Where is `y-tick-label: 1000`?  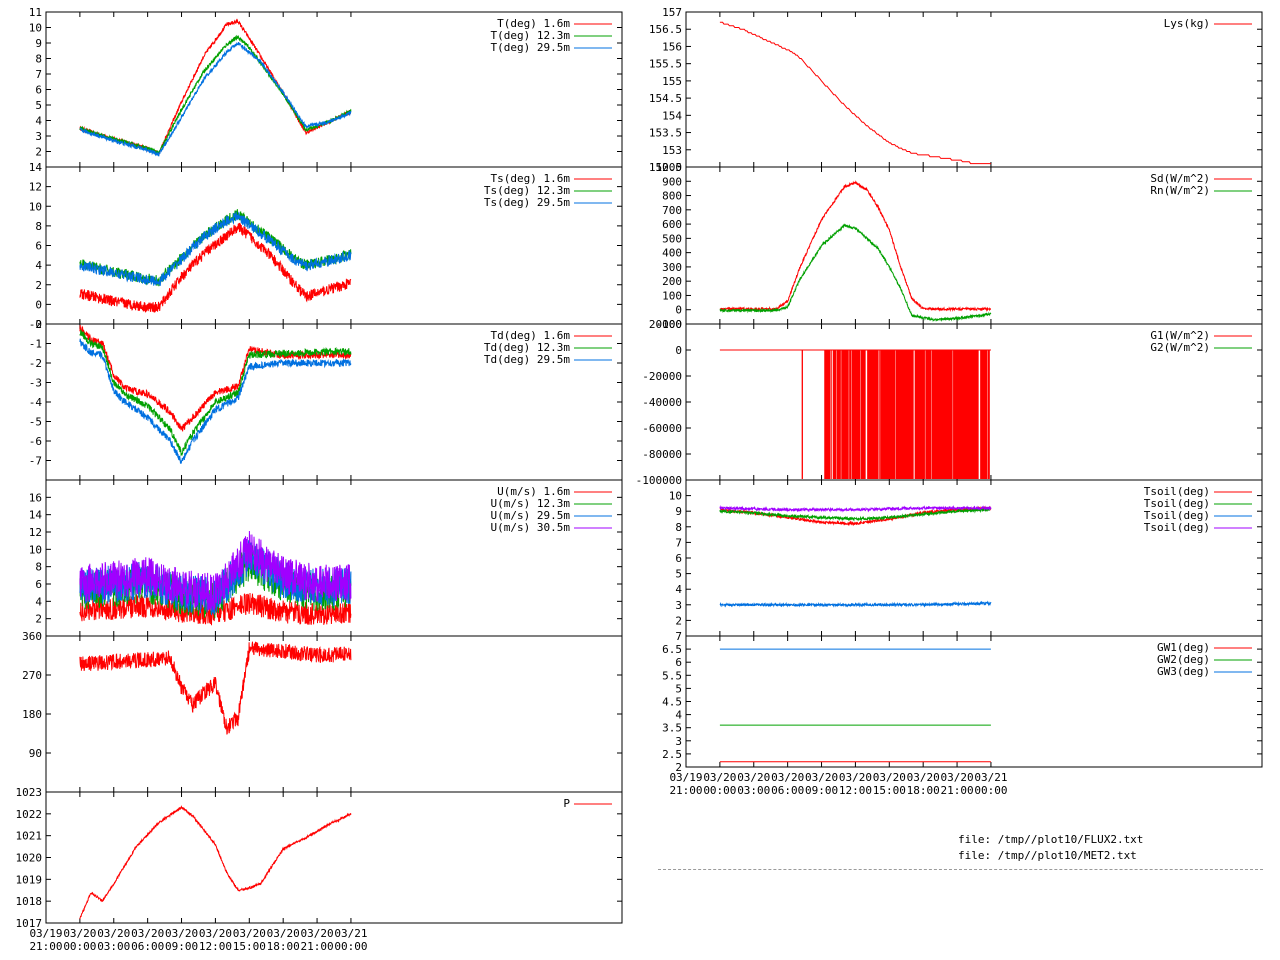
y-tick-label: 1000 is located at coordinates (669, 167).